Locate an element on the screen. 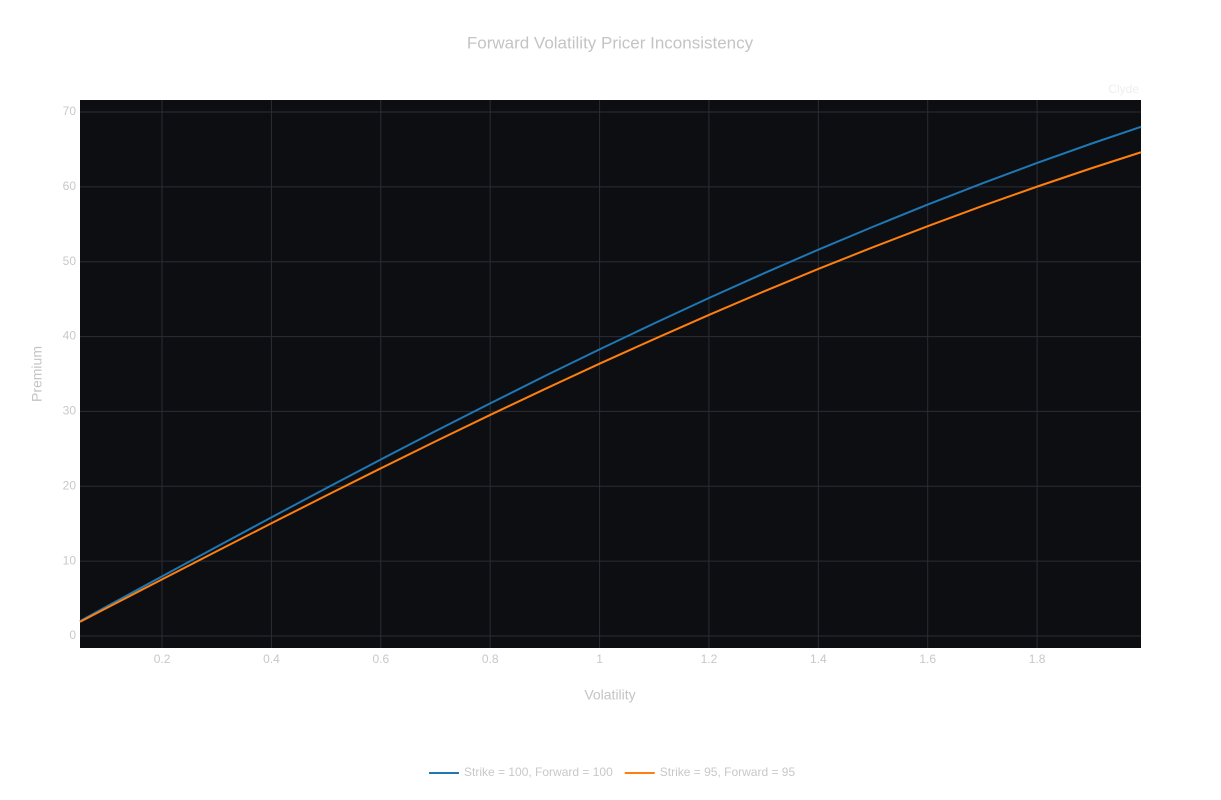  x-tick-label: 1.6 is located at coordinates (927, 659).